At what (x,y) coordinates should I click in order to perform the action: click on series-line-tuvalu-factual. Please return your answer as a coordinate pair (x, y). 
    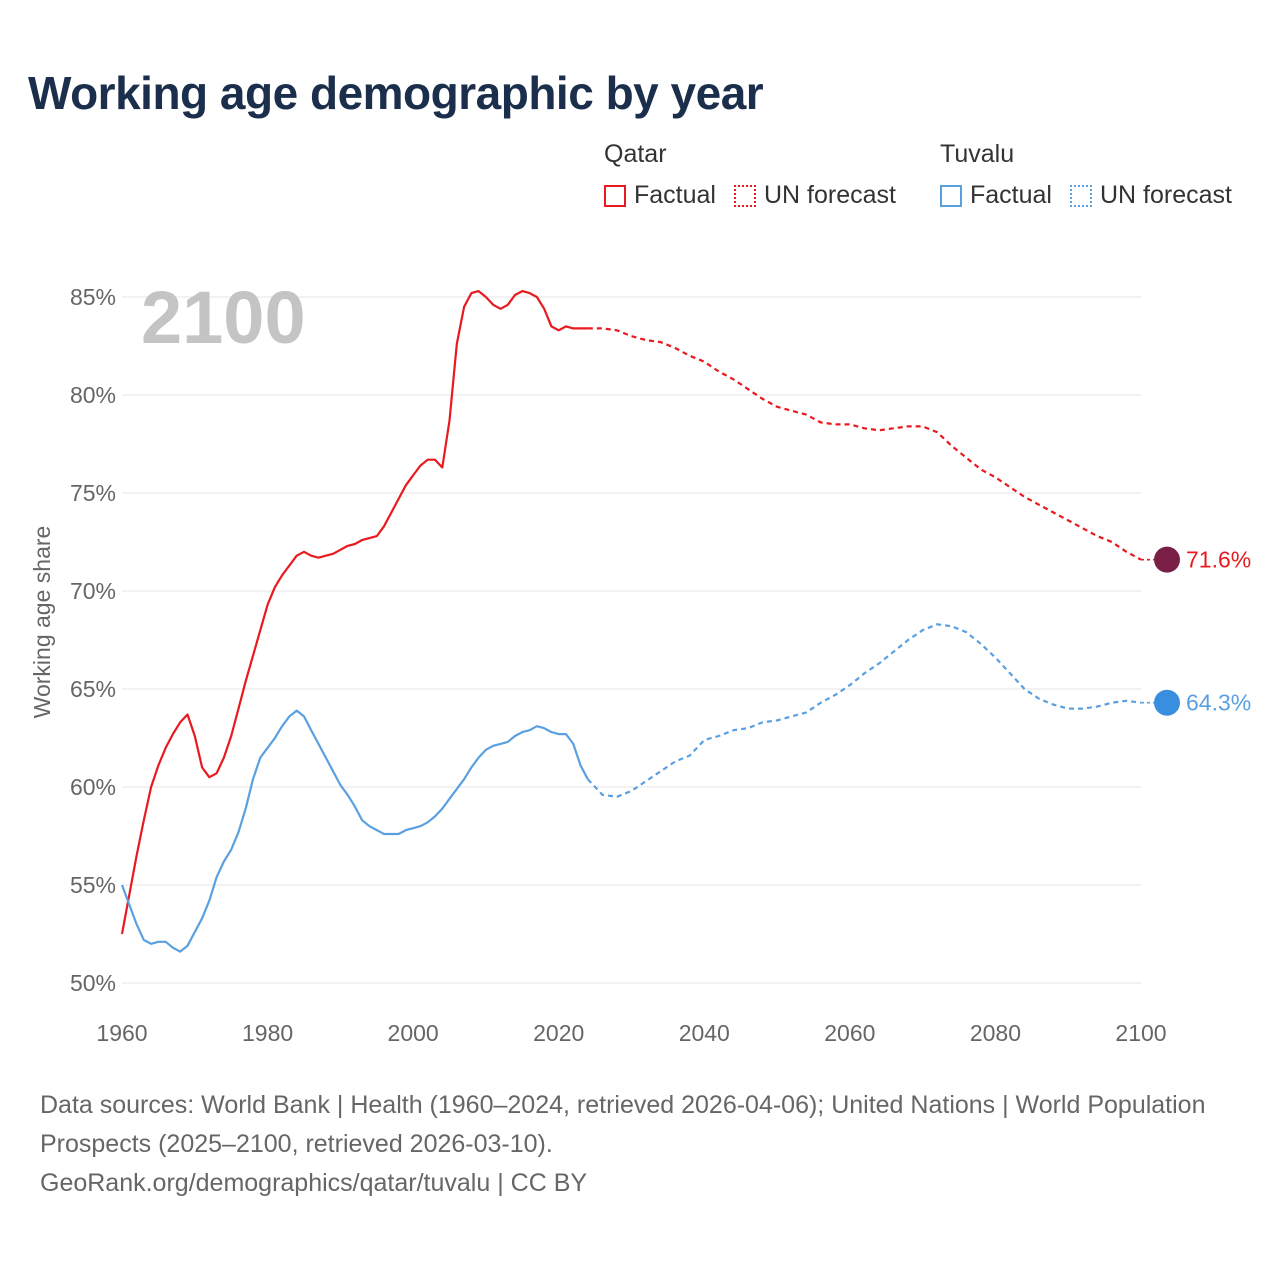
    Looking at the image, I should click on (354, 831).